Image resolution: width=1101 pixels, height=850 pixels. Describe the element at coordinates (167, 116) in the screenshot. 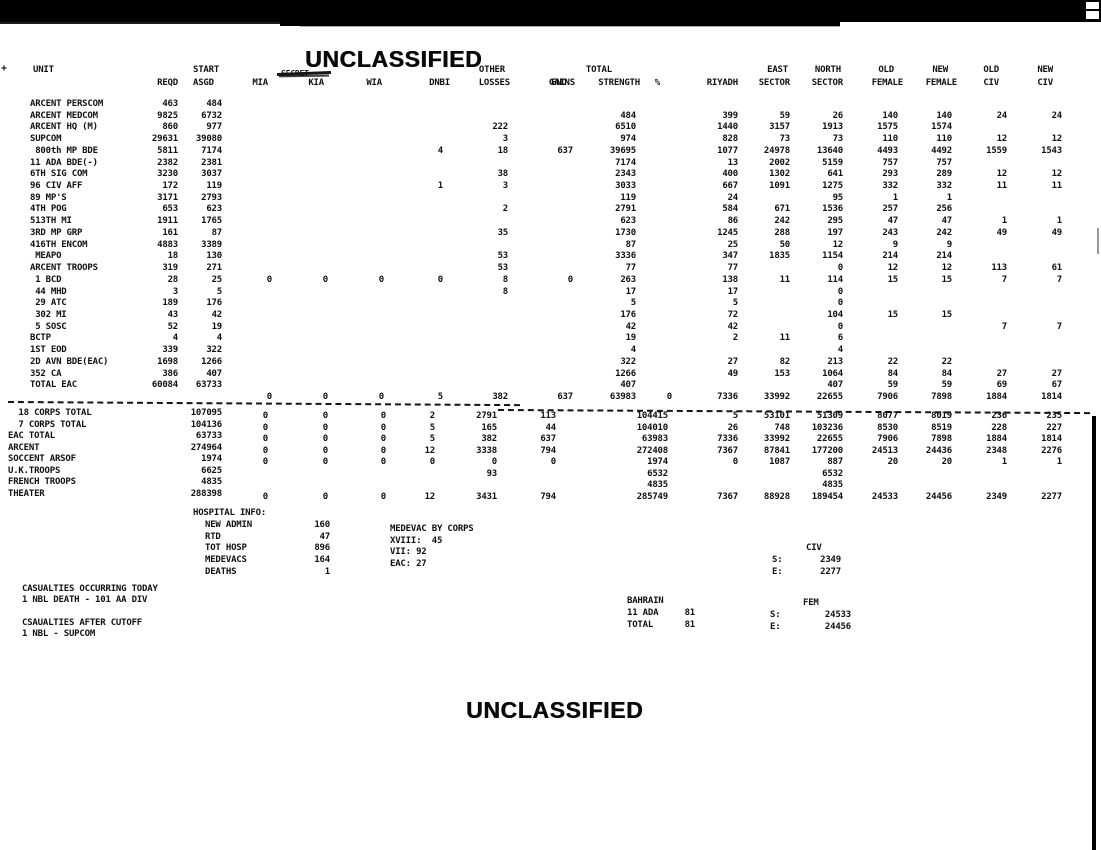

I see `cell-reqd: 9825` at that location.